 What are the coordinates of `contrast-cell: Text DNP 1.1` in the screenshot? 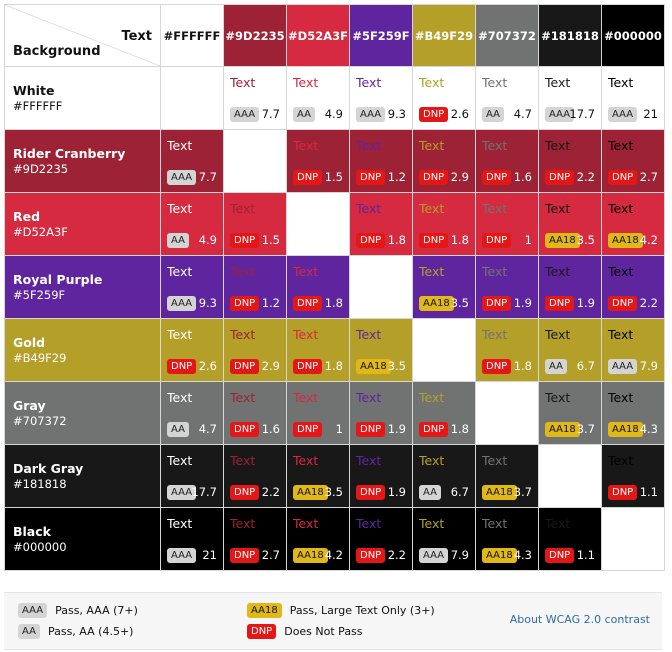 It's located at (633, 476).